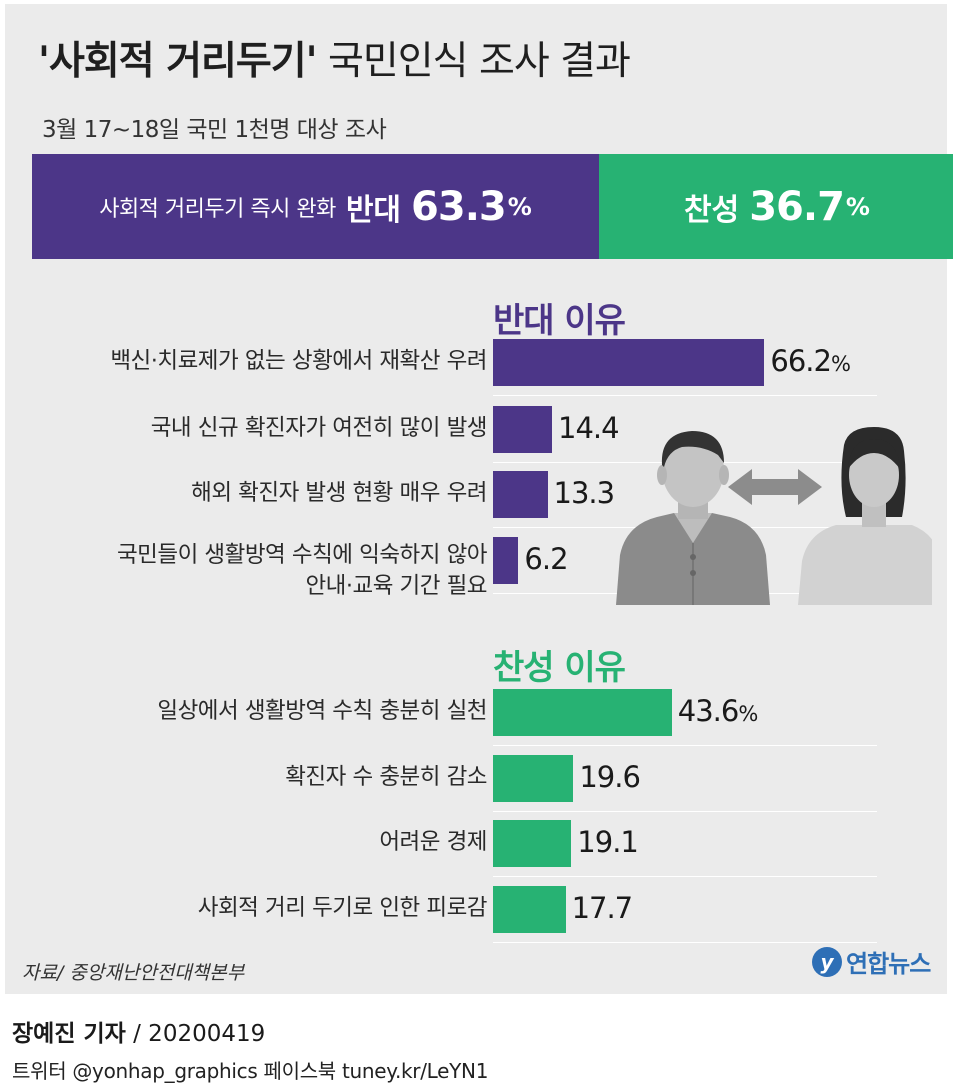 This screenshot has height=1084, width=953. I want to click on reporter-name: 장예진 기자, so click(69, 1034).